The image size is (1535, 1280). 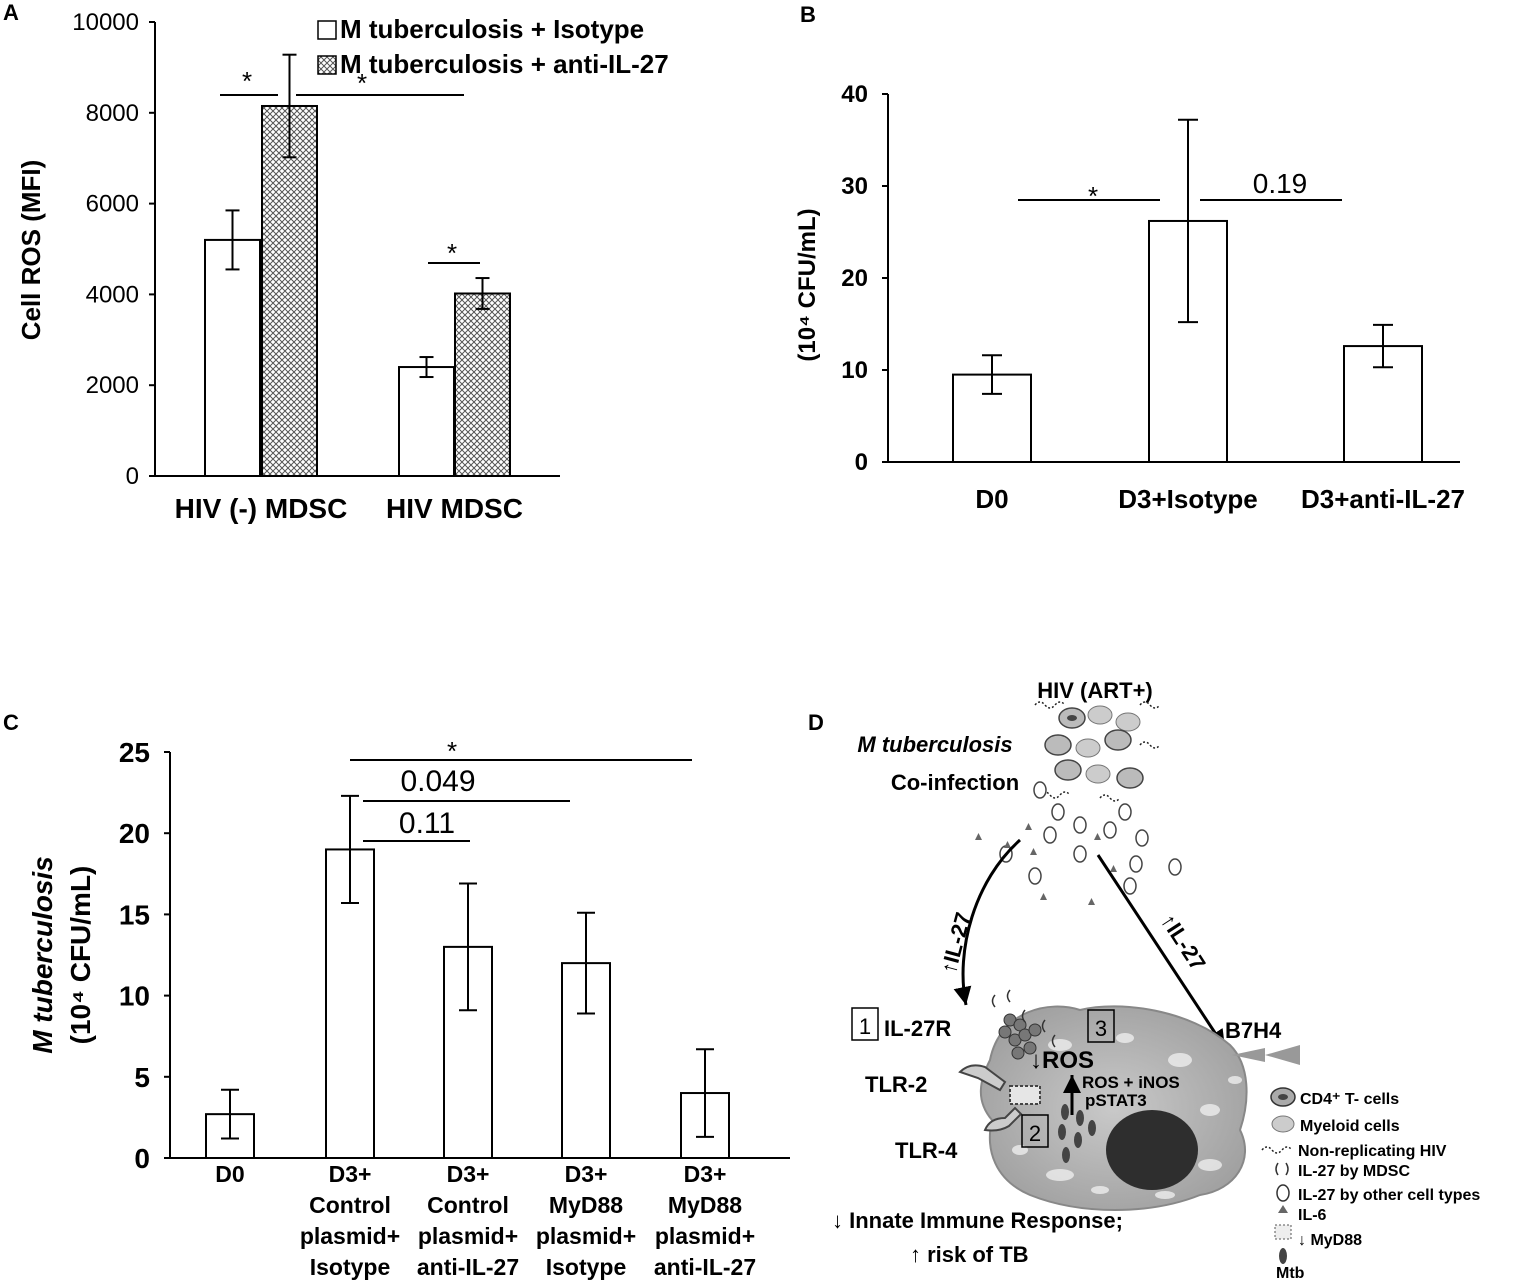 I want to click on y-tick-label: 25, so click(x=134, y=752).